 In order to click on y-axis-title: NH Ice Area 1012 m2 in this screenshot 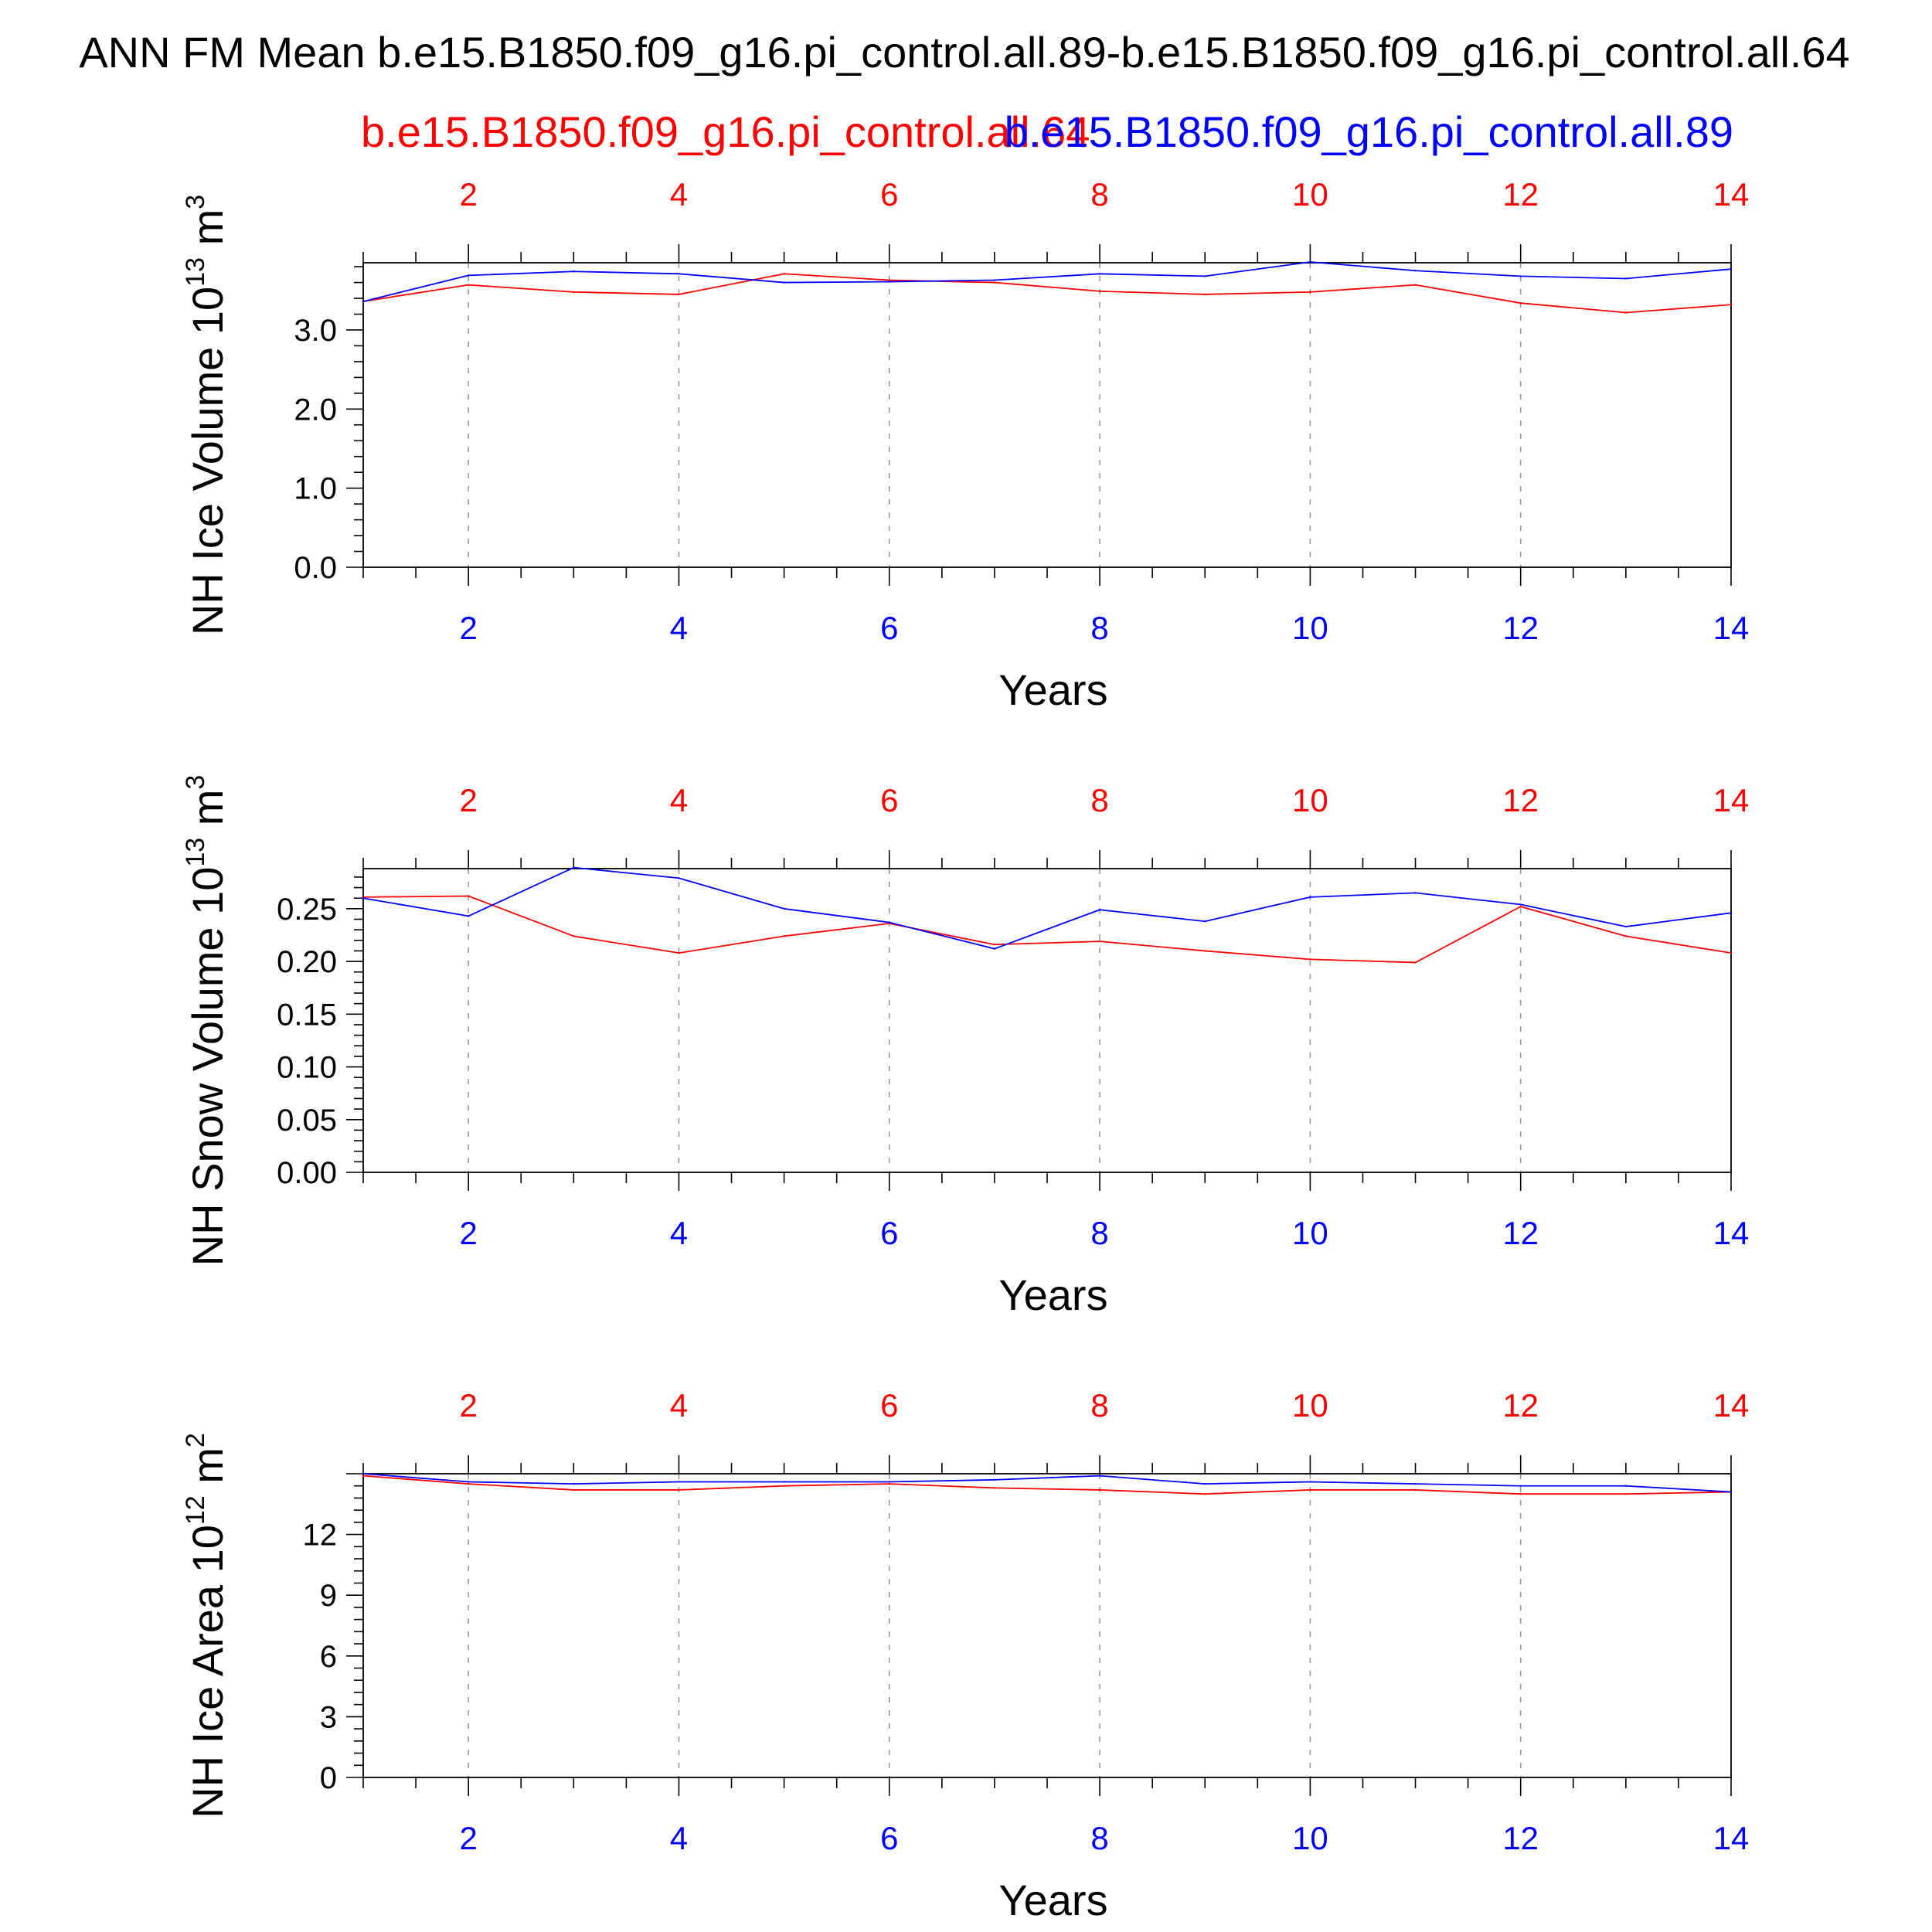, I will do `click(207, 1626)`.